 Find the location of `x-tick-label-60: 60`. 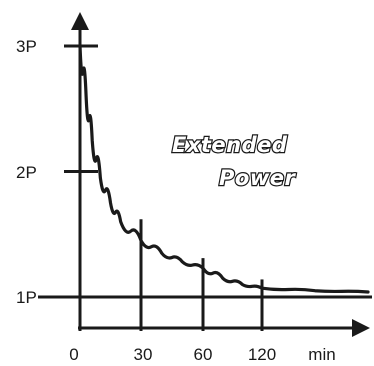

x-tick-label-60: 60 is located at coordinates (203, 354).